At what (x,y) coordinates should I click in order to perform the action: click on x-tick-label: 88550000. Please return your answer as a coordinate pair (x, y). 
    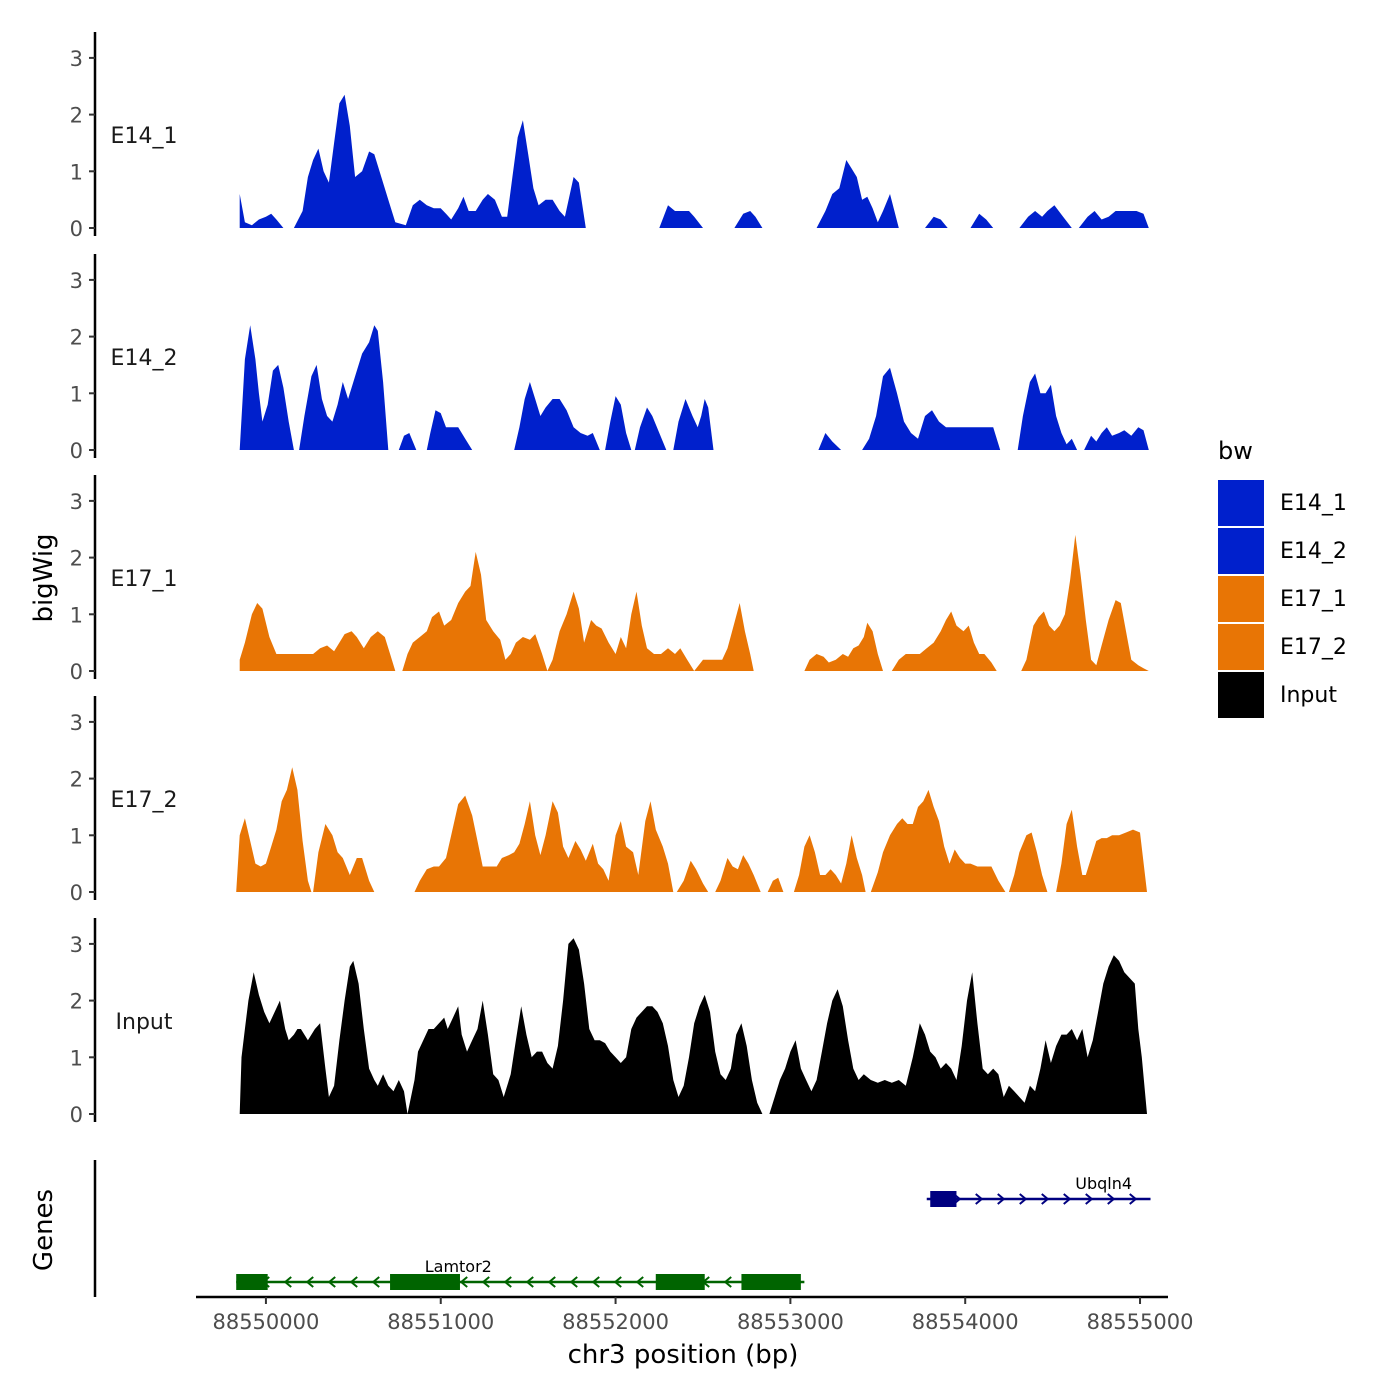
    Looking at the image, I should click on (265, 1322).